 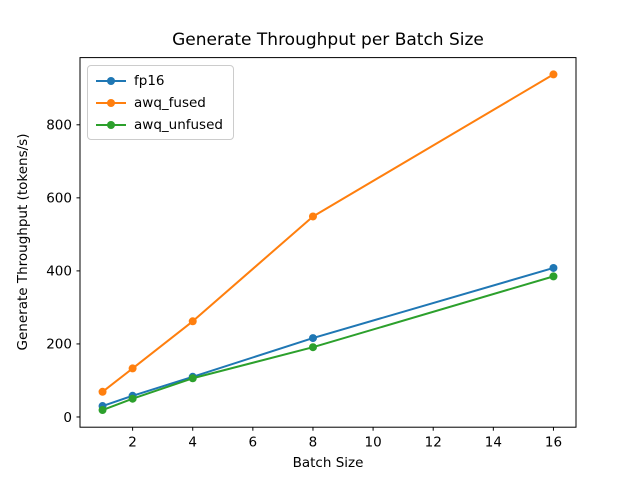 What do you see at coordinates (313, 443) in the screenshot?
I see `x-tick-label: 8` at bounding box center [313, 443].